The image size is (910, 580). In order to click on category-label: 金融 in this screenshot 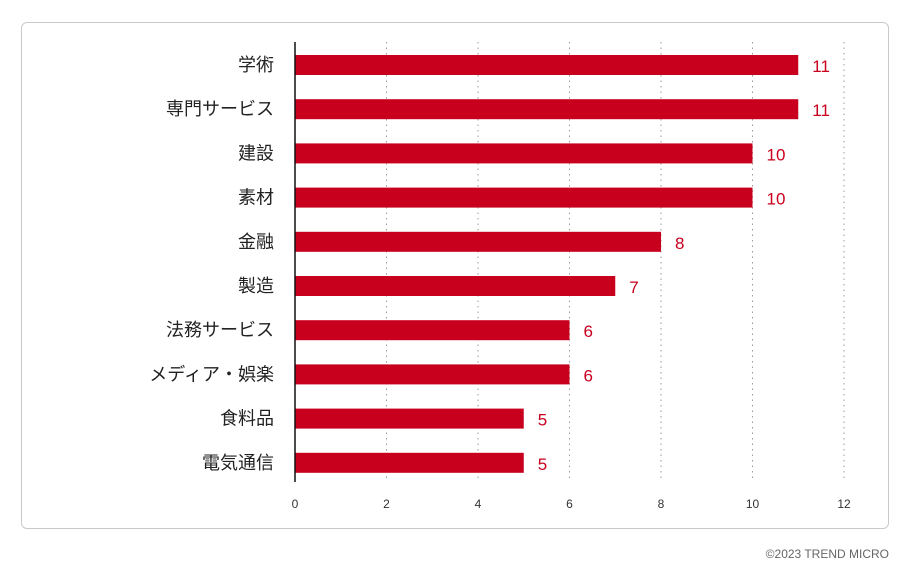, I will do `click(256, 242)`.